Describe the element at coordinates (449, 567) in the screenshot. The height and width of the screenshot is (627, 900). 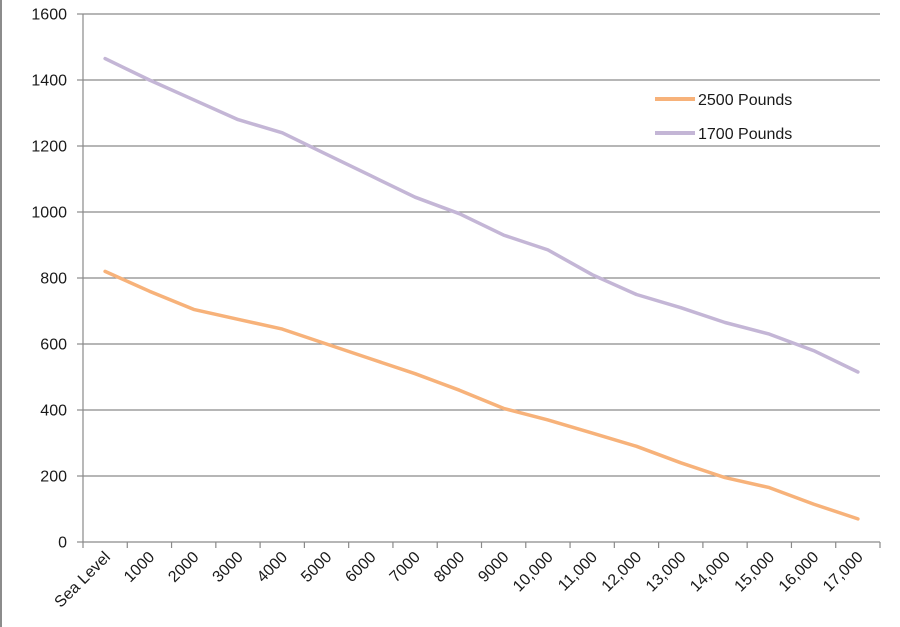
I see `x-tick-label: 8000` at that location.